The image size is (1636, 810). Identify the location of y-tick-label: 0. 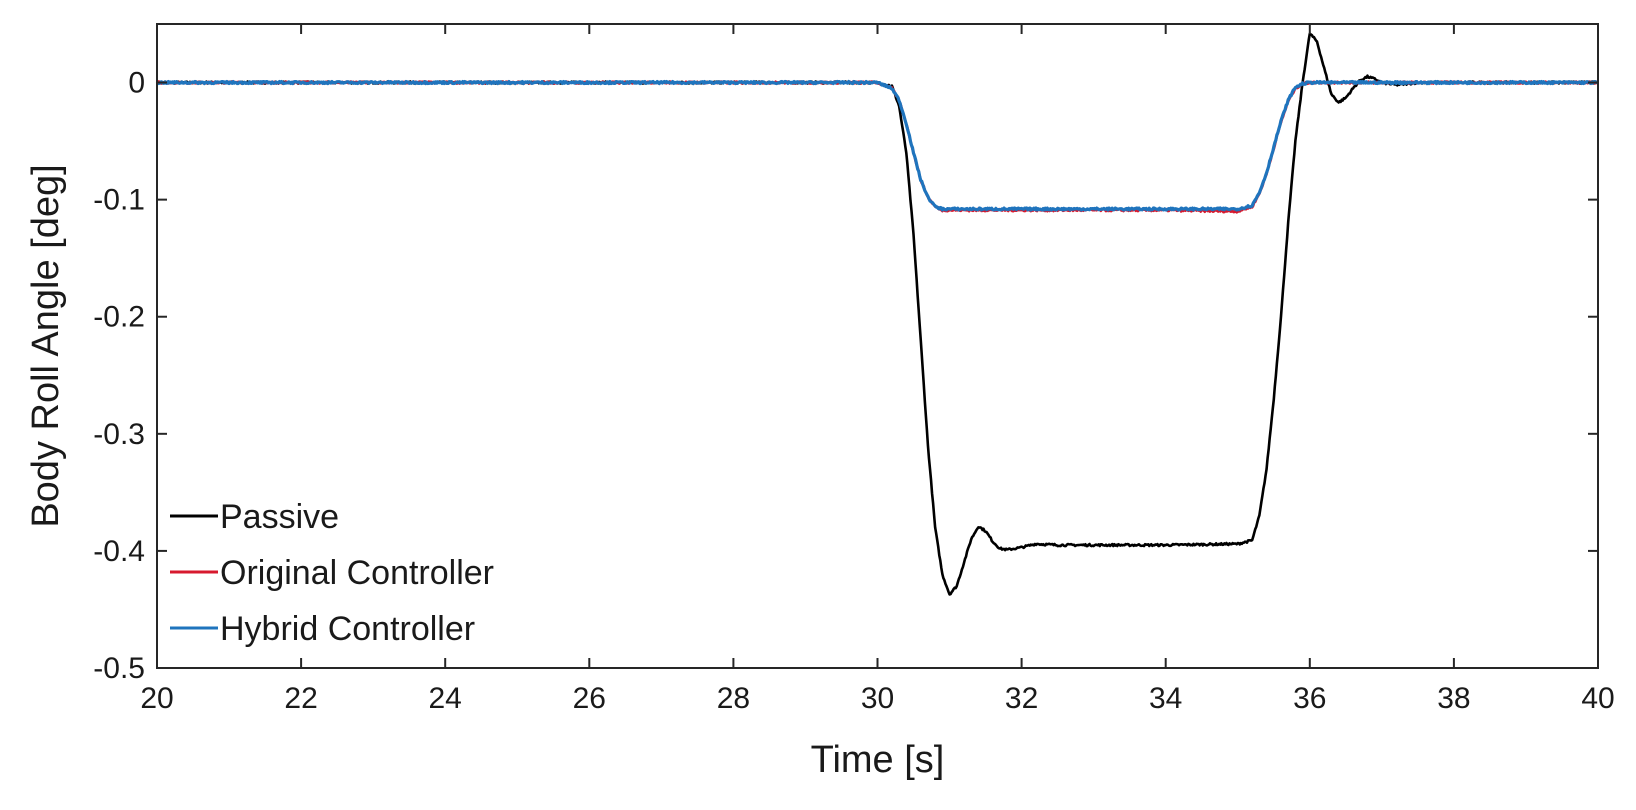
(136, 83).